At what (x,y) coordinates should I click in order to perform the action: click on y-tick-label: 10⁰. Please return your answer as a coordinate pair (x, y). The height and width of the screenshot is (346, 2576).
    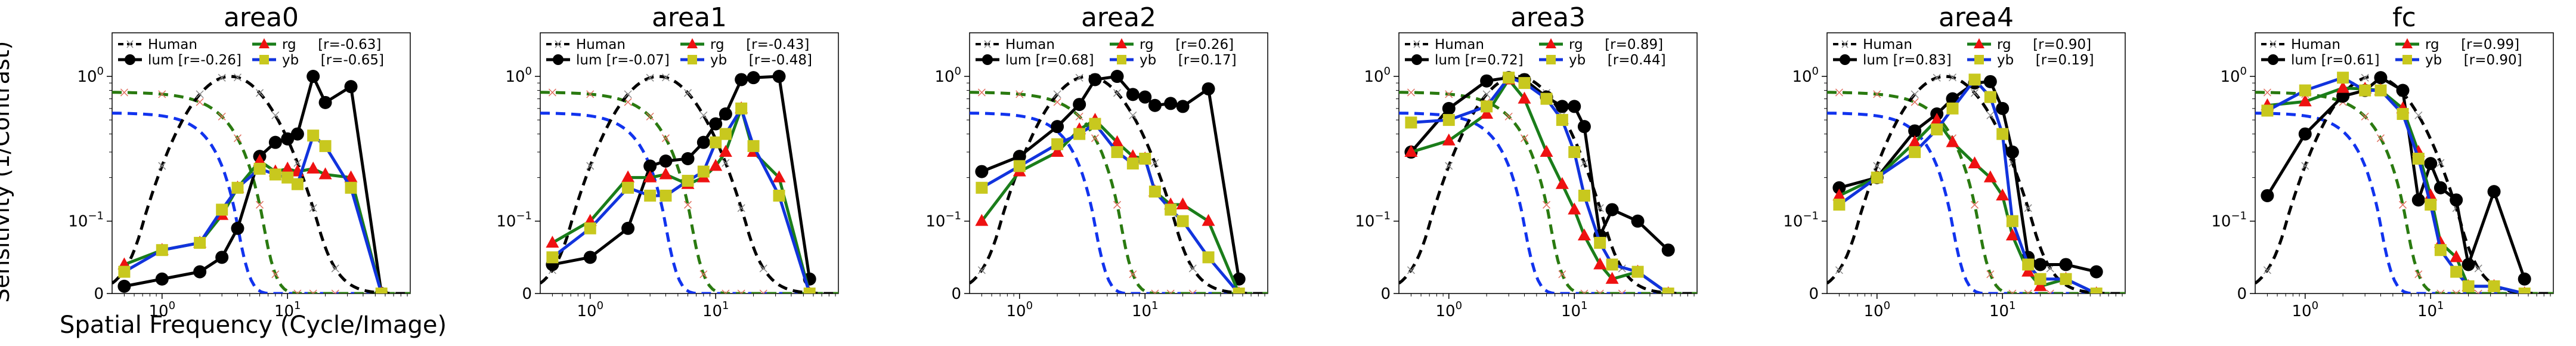
    Looking at the image, I should click on (91, 75).